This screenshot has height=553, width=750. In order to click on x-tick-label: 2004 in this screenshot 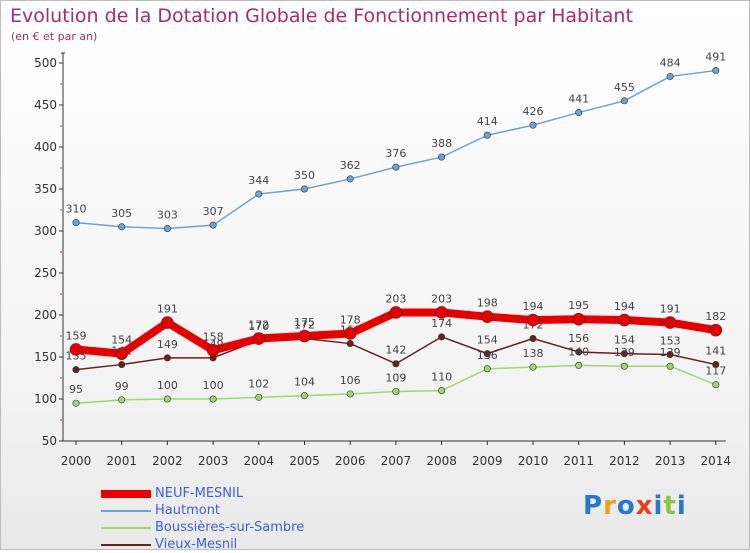, I will do `click(259, 461)`.